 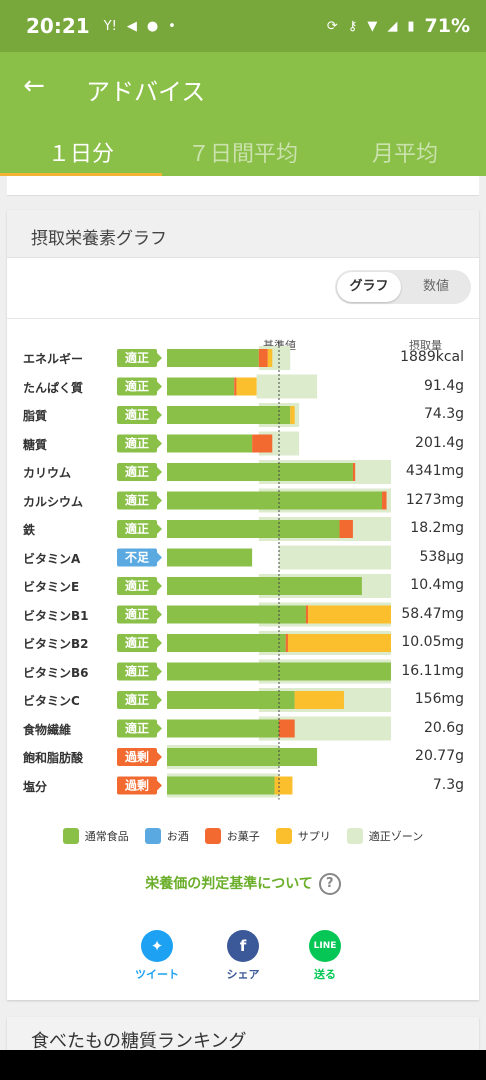 I want to click on criteria-link: 栄養価の判定基準について?, so click(x=243, y=884).